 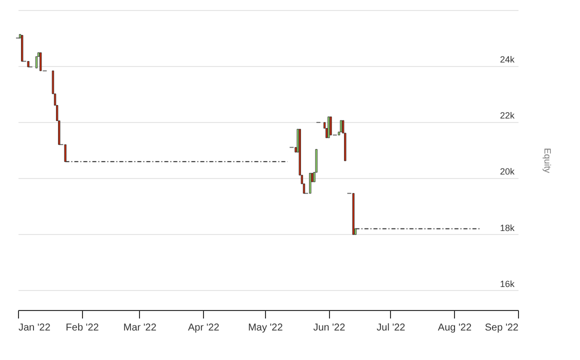 I want to click on x-tick-label: Aug '22, so click(x=455, y=328).